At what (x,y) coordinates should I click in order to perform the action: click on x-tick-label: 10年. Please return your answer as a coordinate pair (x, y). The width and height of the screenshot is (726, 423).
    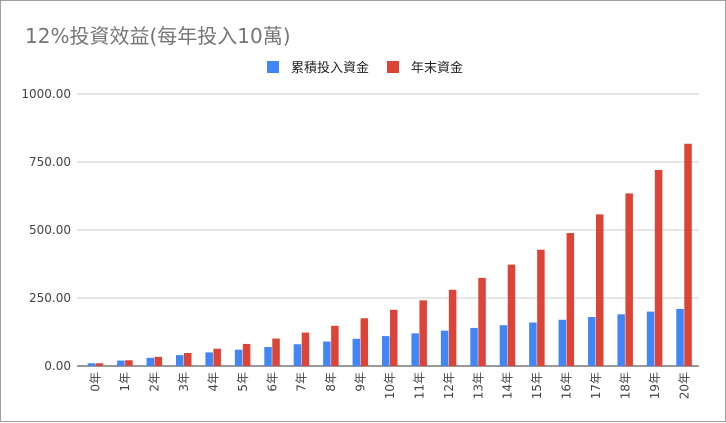
    Looking at the image, I should click on (390, 385).